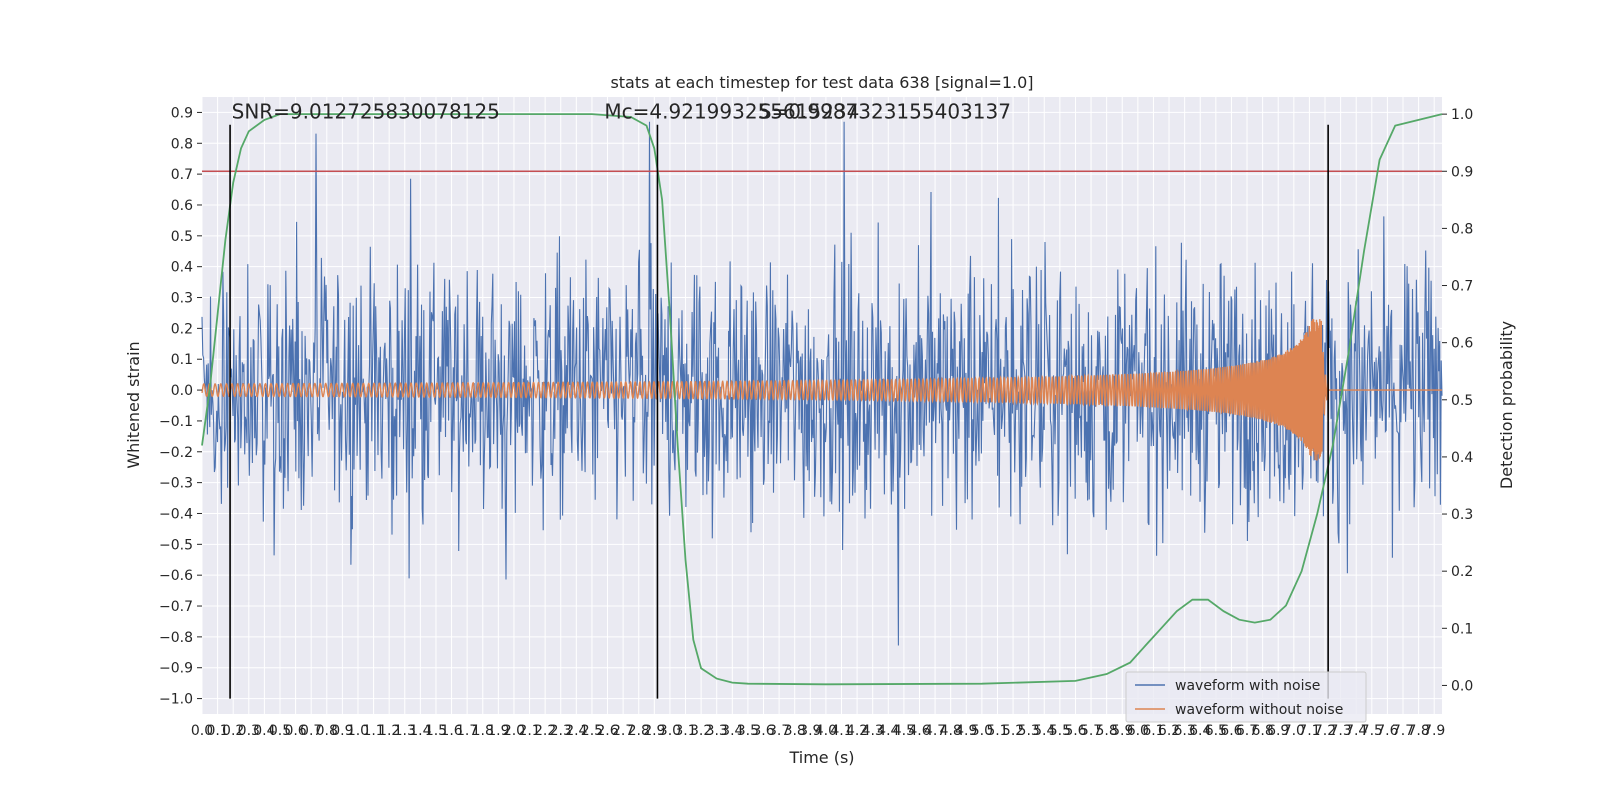 This screenshot has width=1600, height=800. Describe the element at coordinates (951, 731) in the screenshot. I see `x-tick-label: 4.8` at that location.